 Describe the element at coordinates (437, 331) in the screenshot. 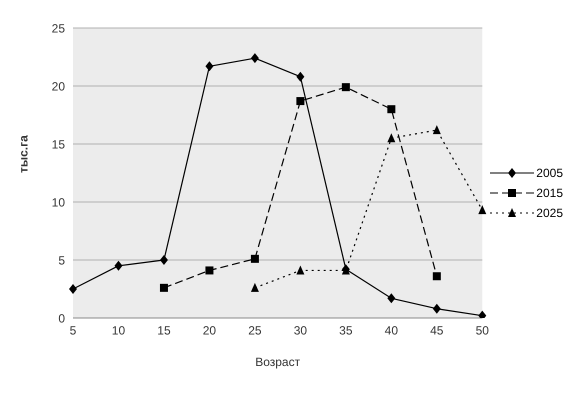

I see `x-tick-label: 45` at that location.